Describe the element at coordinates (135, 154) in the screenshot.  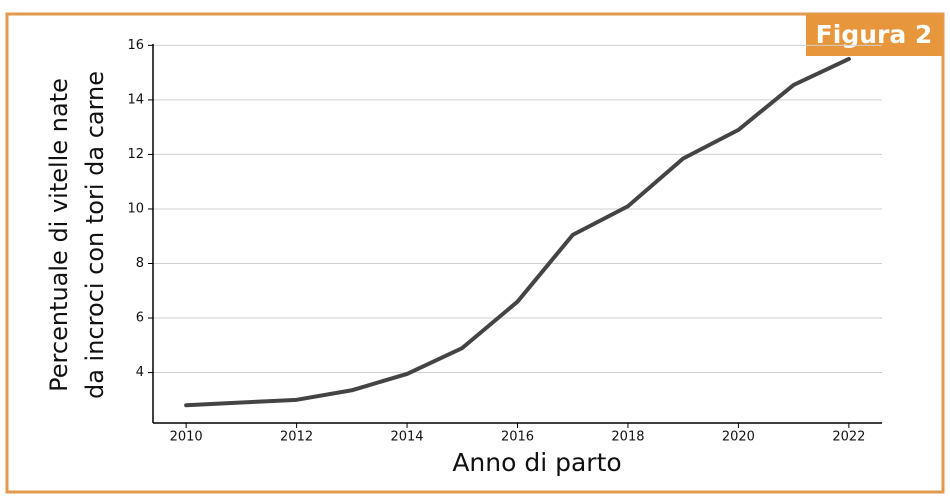
I see `y-tick-label: 12` at that location.